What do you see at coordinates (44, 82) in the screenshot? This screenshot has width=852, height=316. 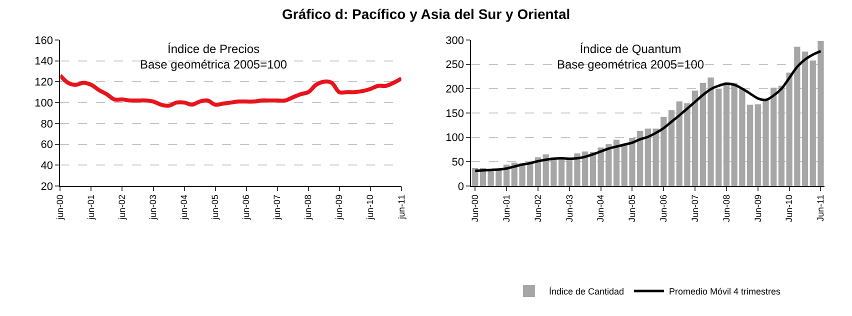 I see `y-tick-label: 120` at bounding box center [44, 82].